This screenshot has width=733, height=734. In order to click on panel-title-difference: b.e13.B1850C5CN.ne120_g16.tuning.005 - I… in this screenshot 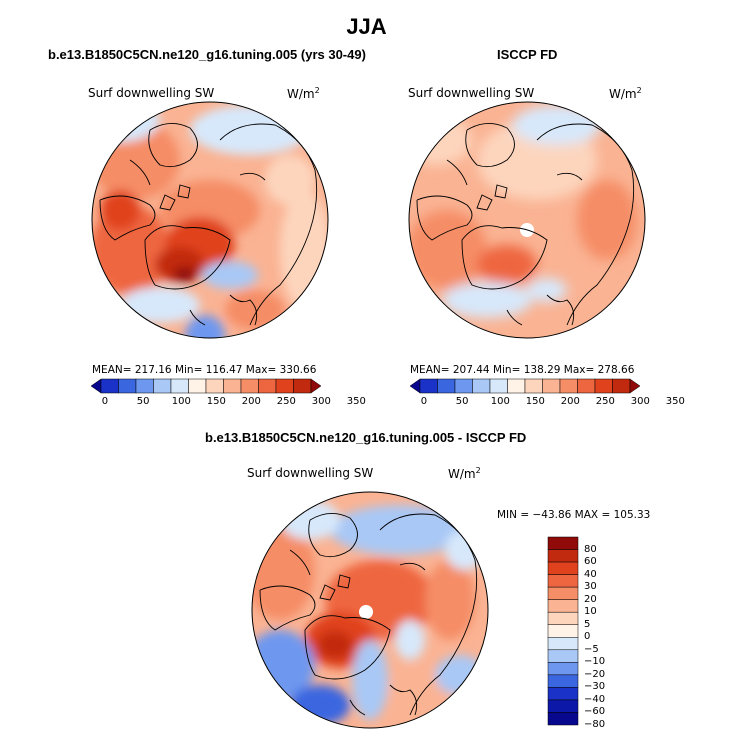, I will do `click(366, 437)`.